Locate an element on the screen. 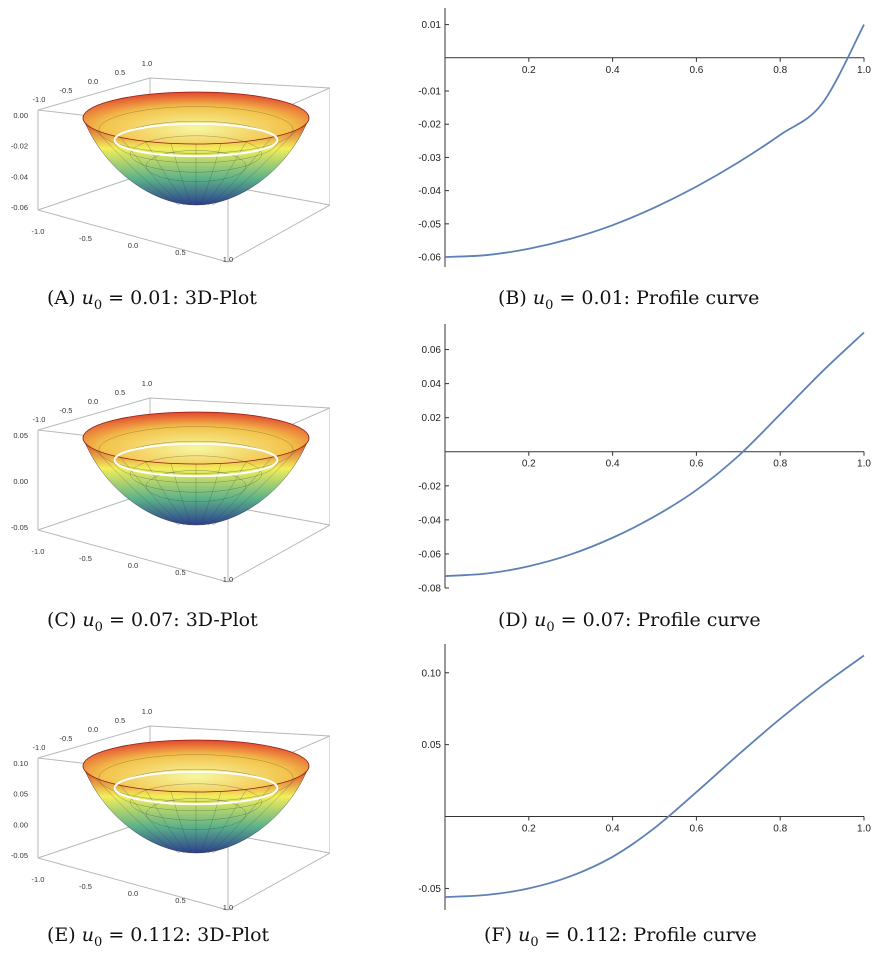  caption-b-label: (B) is located at coordinates (512, 298).